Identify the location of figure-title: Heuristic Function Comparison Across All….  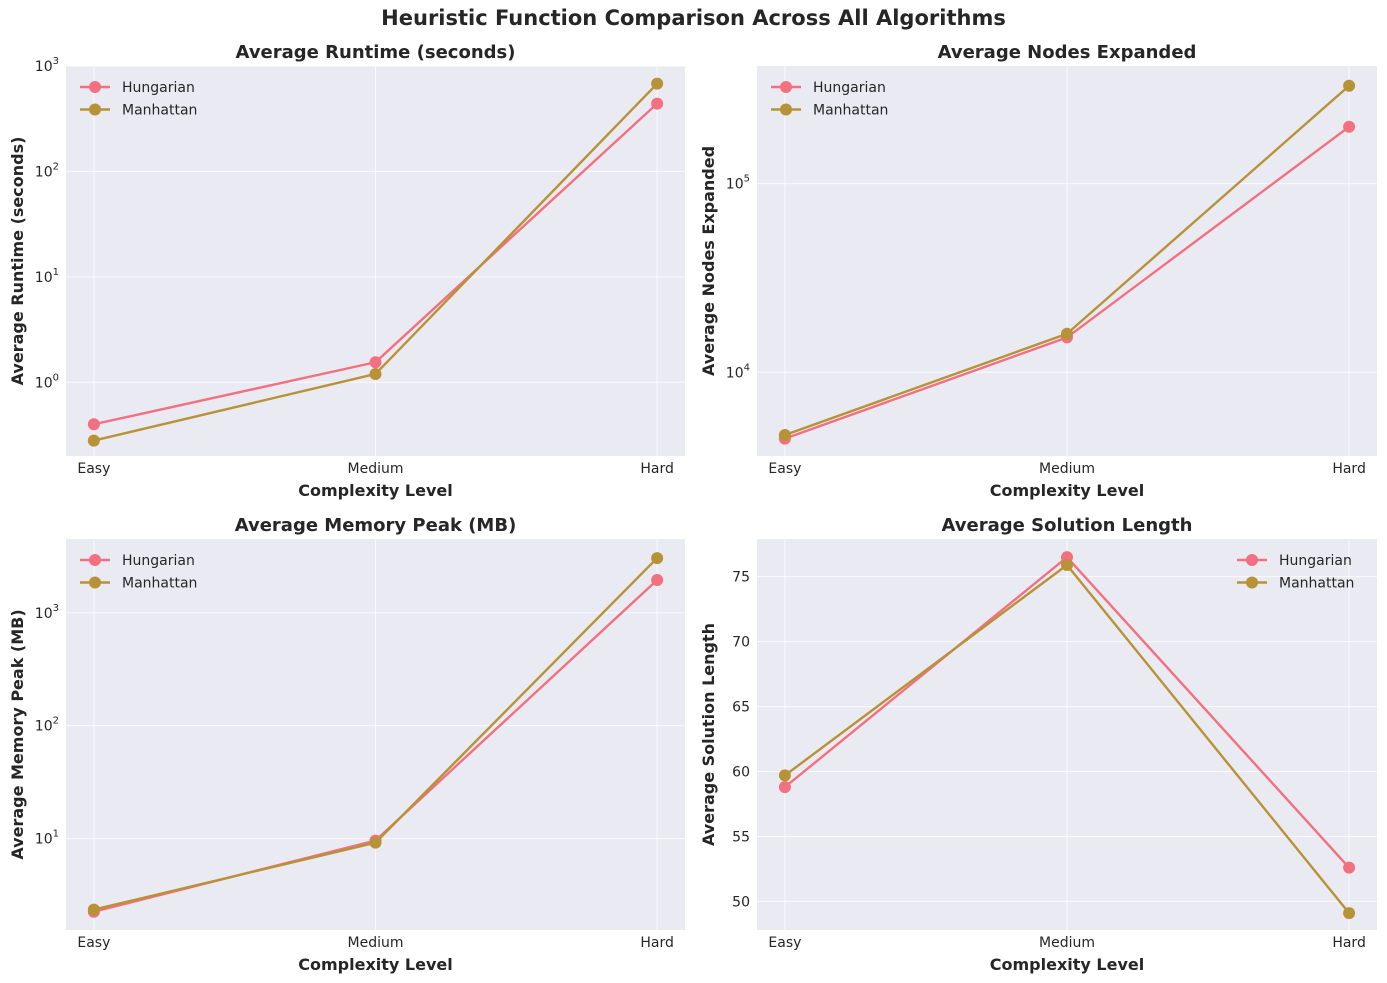
(693, 18).